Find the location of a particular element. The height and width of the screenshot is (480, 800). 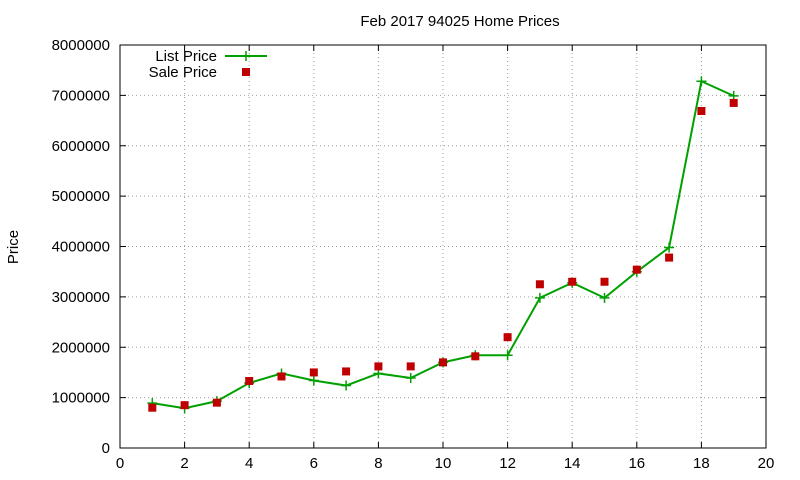

y-axis-label: Price is located at coordinates (13, 247).